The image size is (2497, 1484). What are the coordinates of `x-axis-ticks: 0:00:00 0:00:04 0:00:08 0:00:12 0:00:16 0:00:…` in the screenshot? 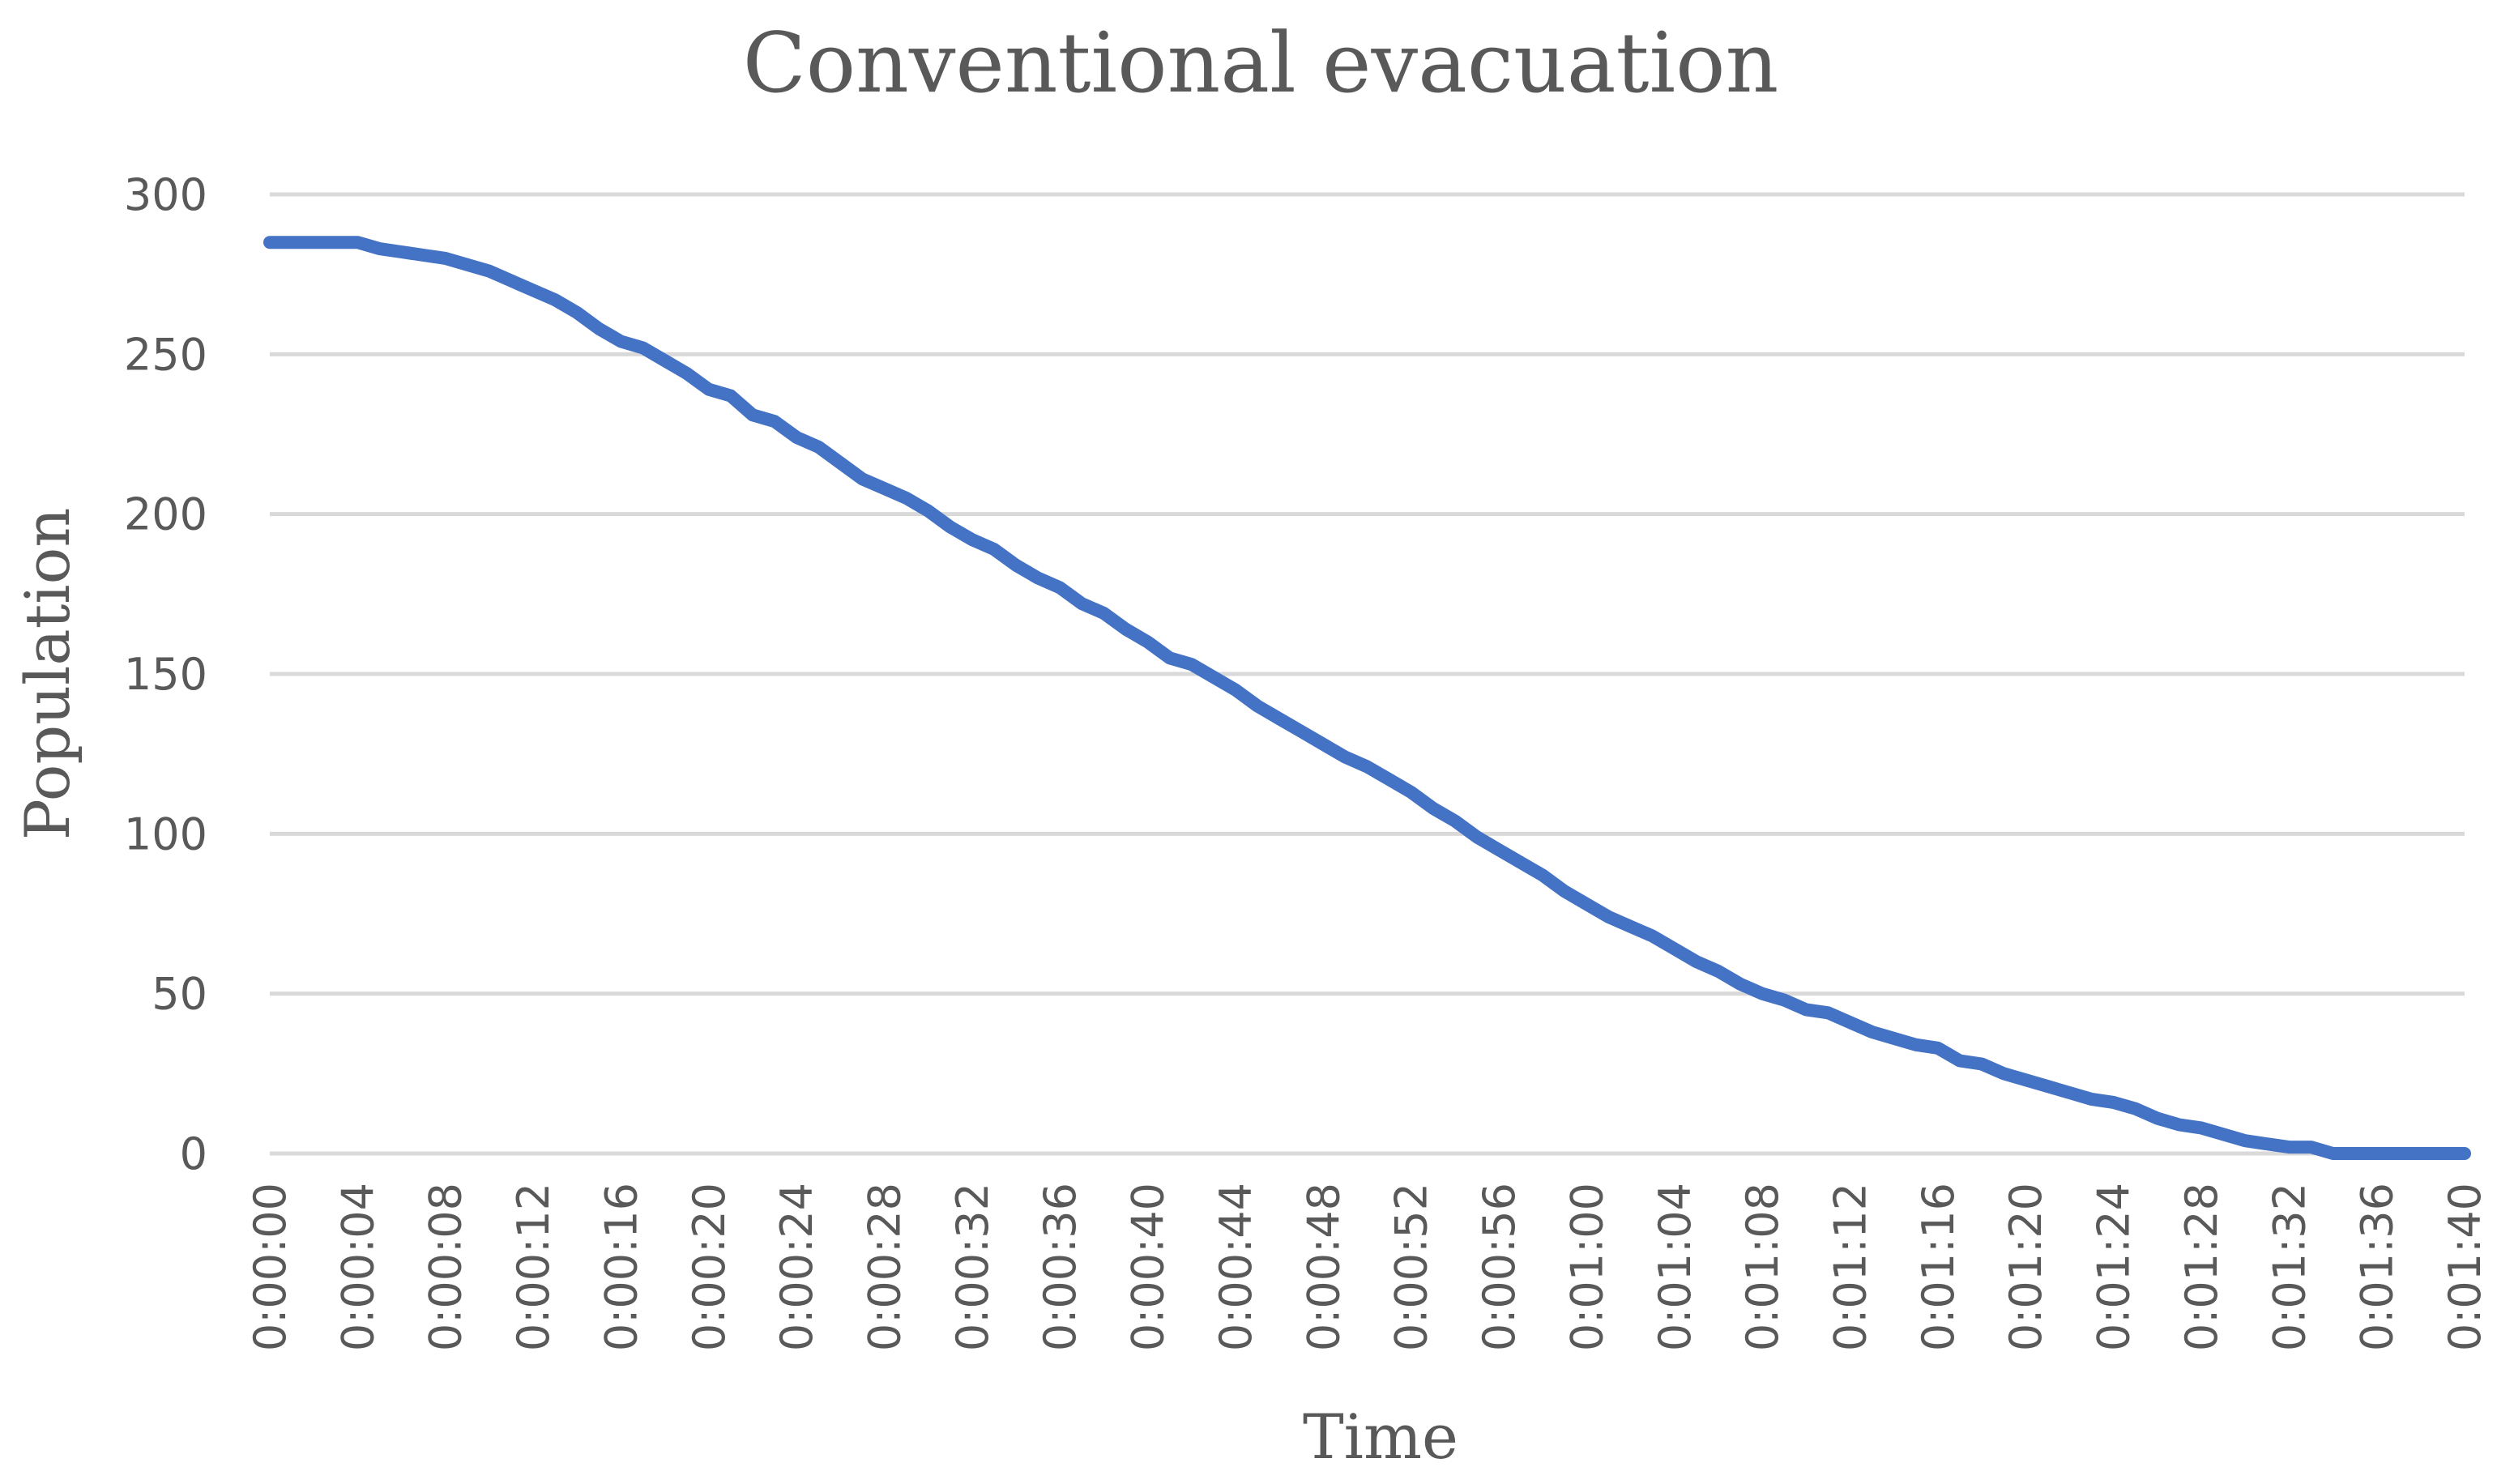 It's located at (1368, 1267).